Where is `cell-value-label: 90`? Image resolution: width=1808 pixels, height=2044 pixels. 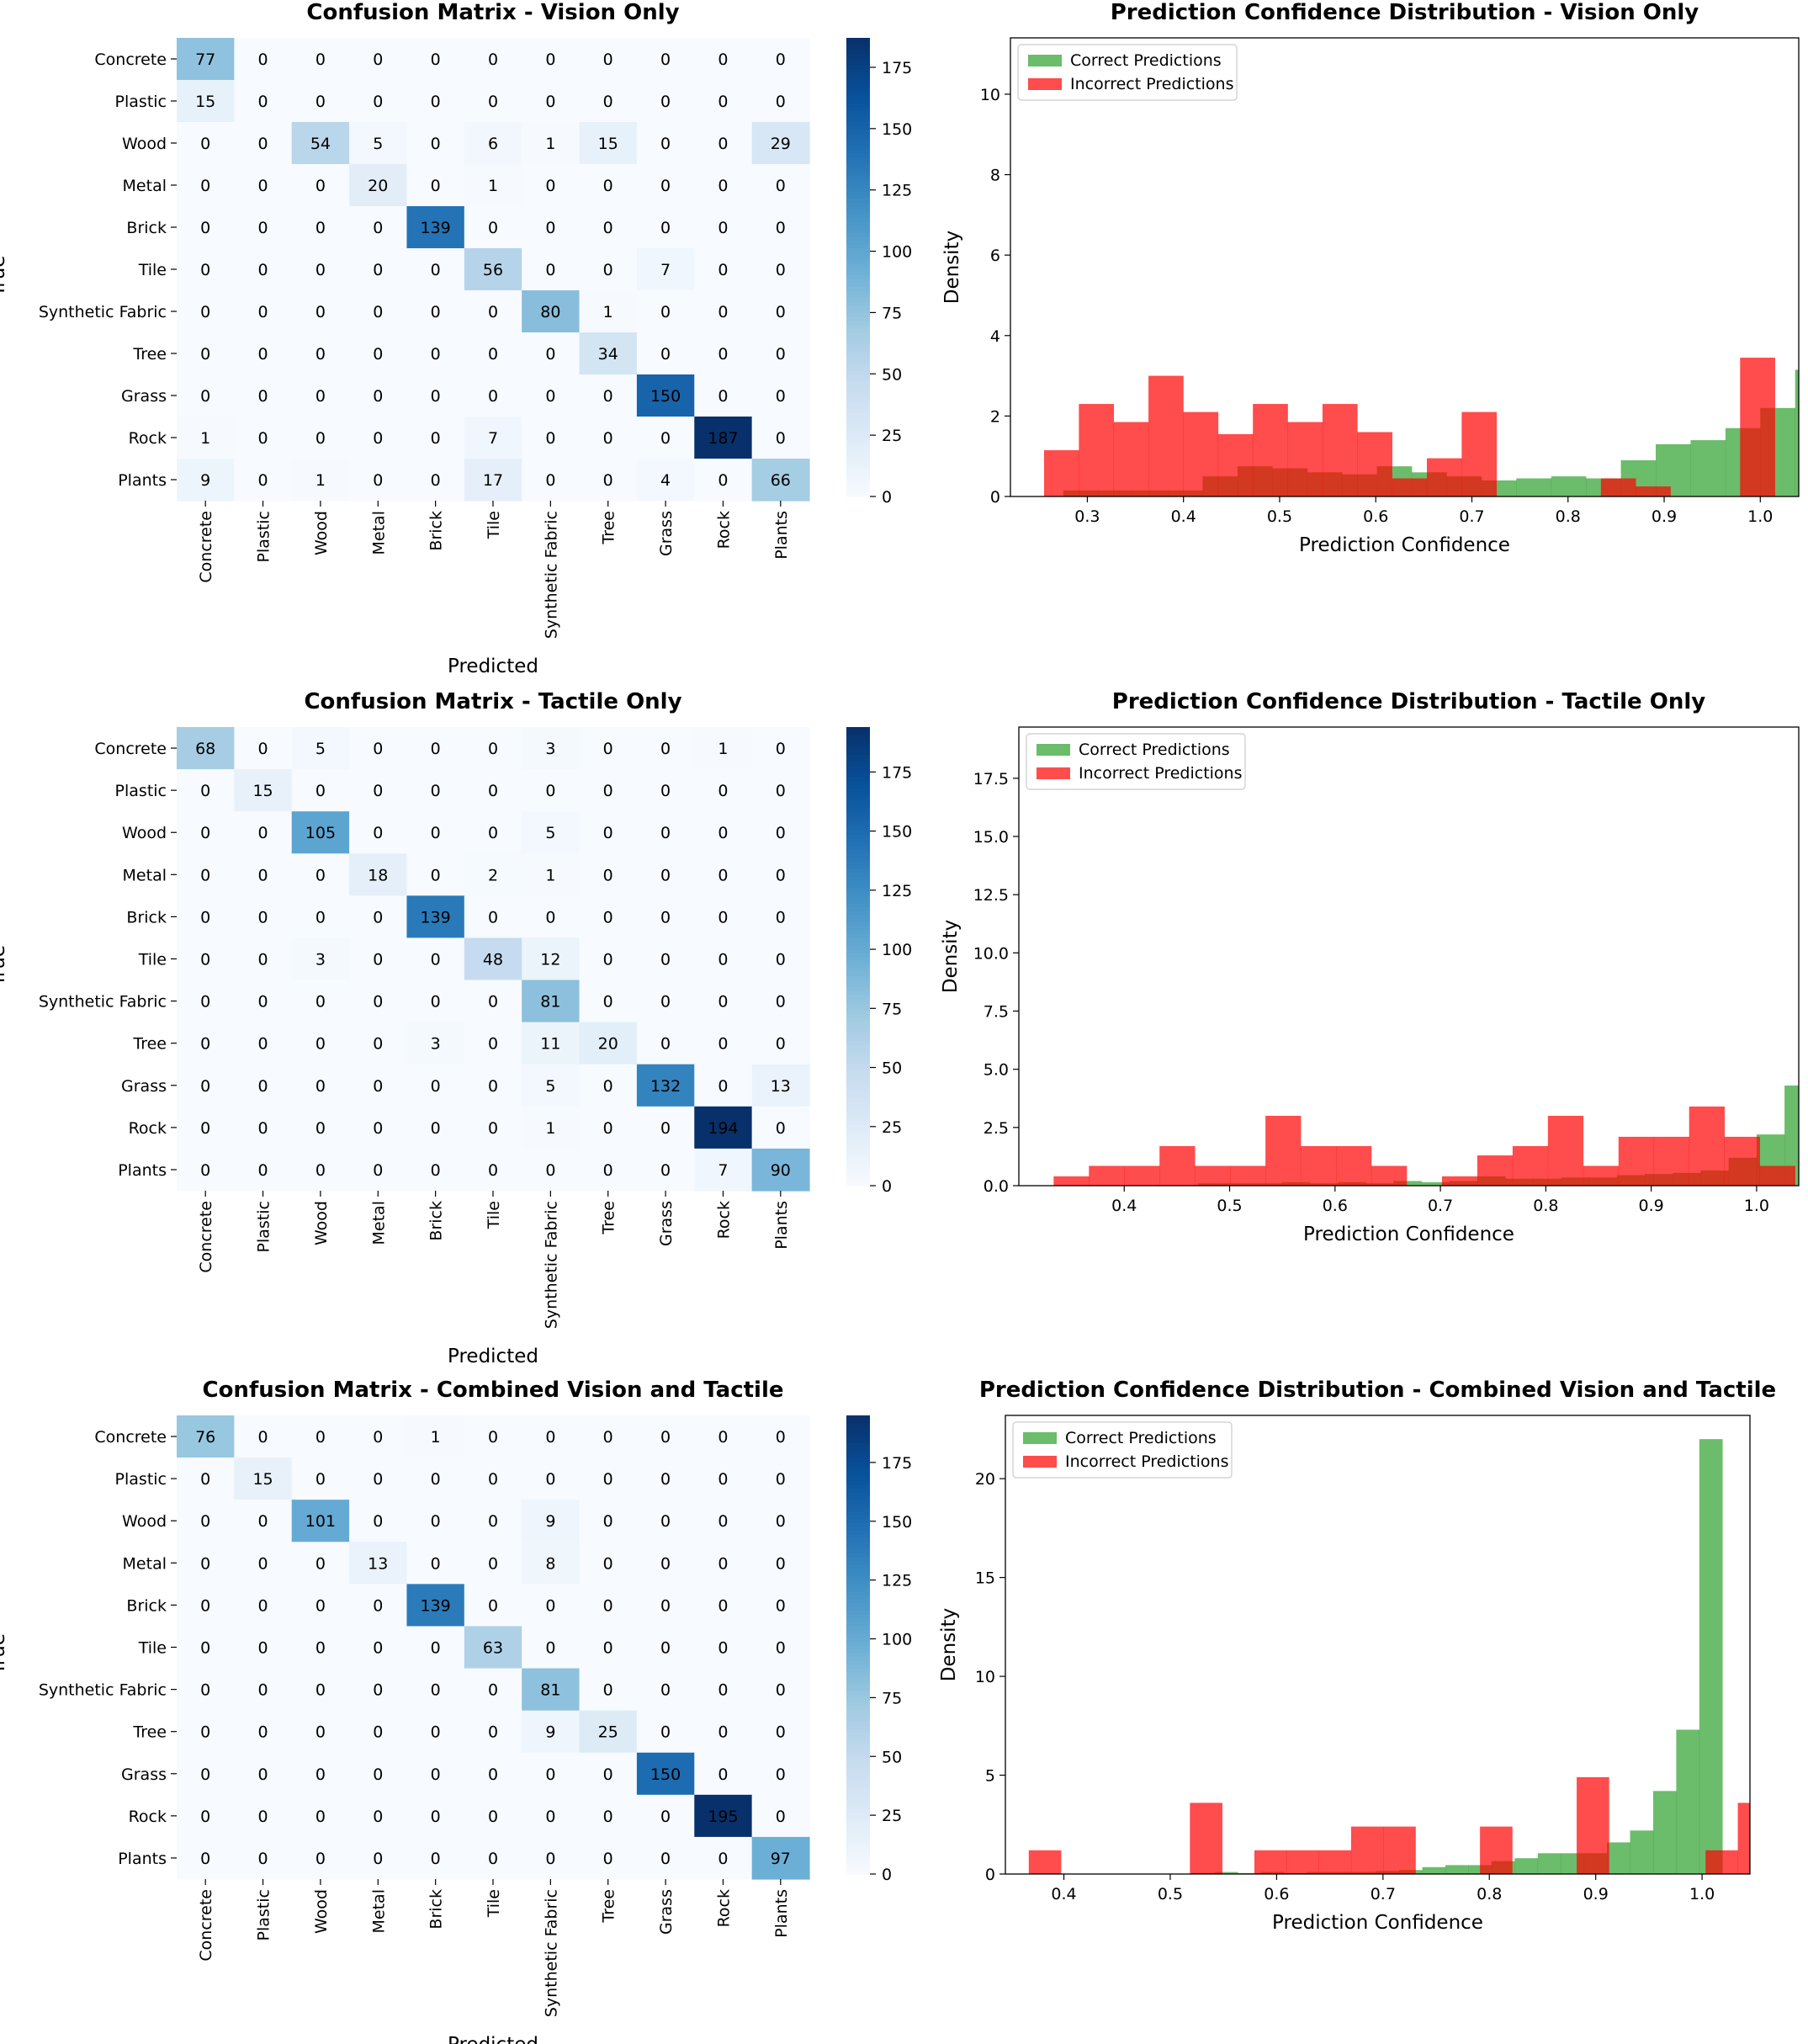 cell-value-label: 90 is located at coordinates (781, 1170).